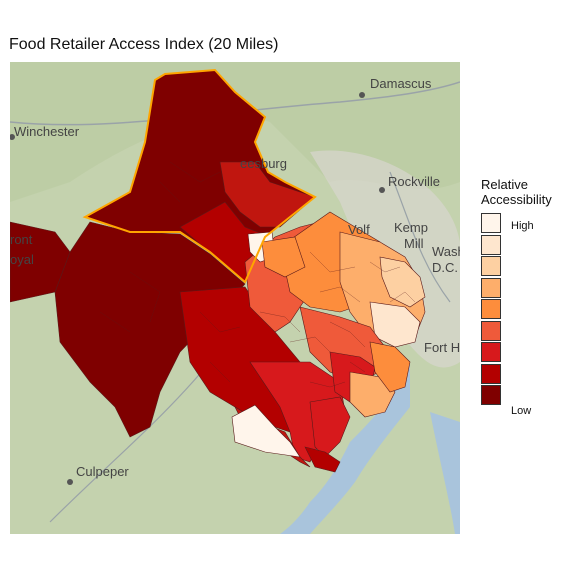 This screenshot has width=576, height=576. Describe the element at coordinates (402, 282) in the screenshot. I see `region-arlington` at that location.